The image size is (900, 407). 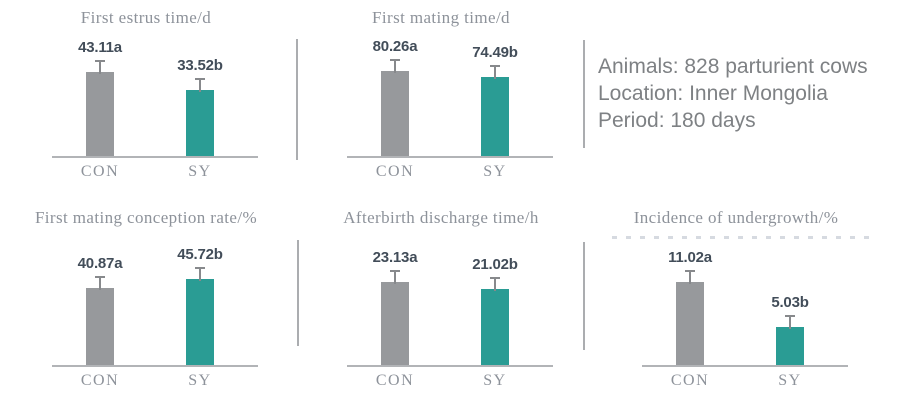 What do you see at coordinates (100, 263) in the screenshot?
I see `bar-value-label: 40.87a` at bounding box center [100, 263].